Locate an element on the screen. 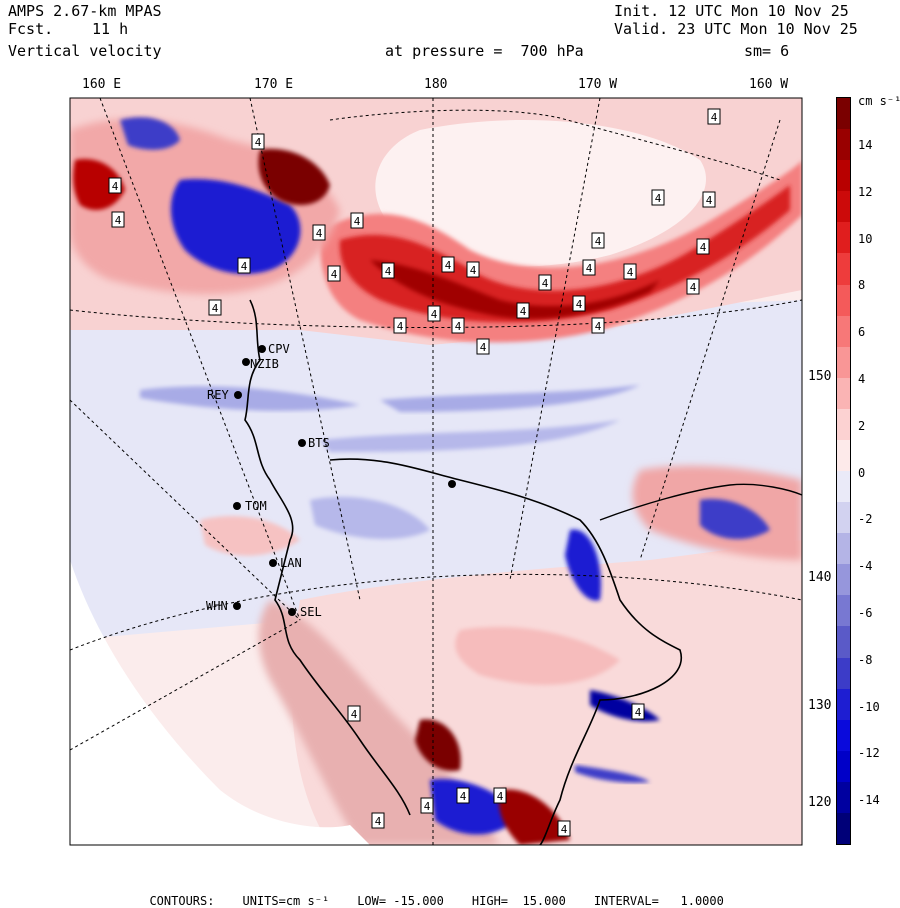  station-label-nzib: NZIB is located at coordinates (264, 364).